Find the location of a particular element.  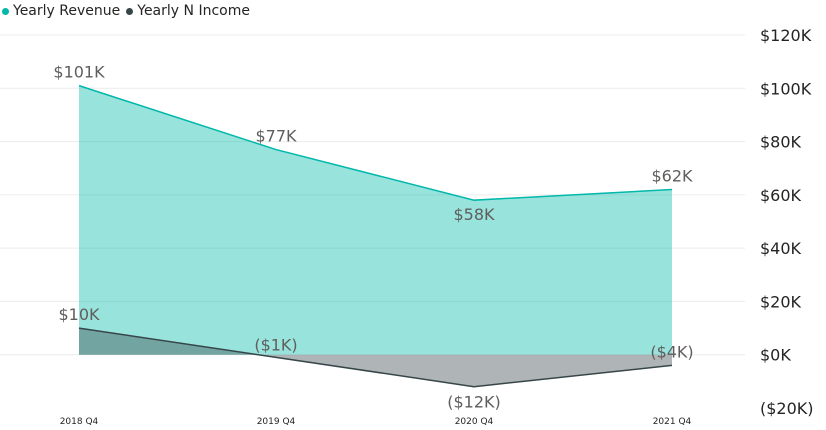

y-tick-label: $40K is located at coordinates (781, 248).